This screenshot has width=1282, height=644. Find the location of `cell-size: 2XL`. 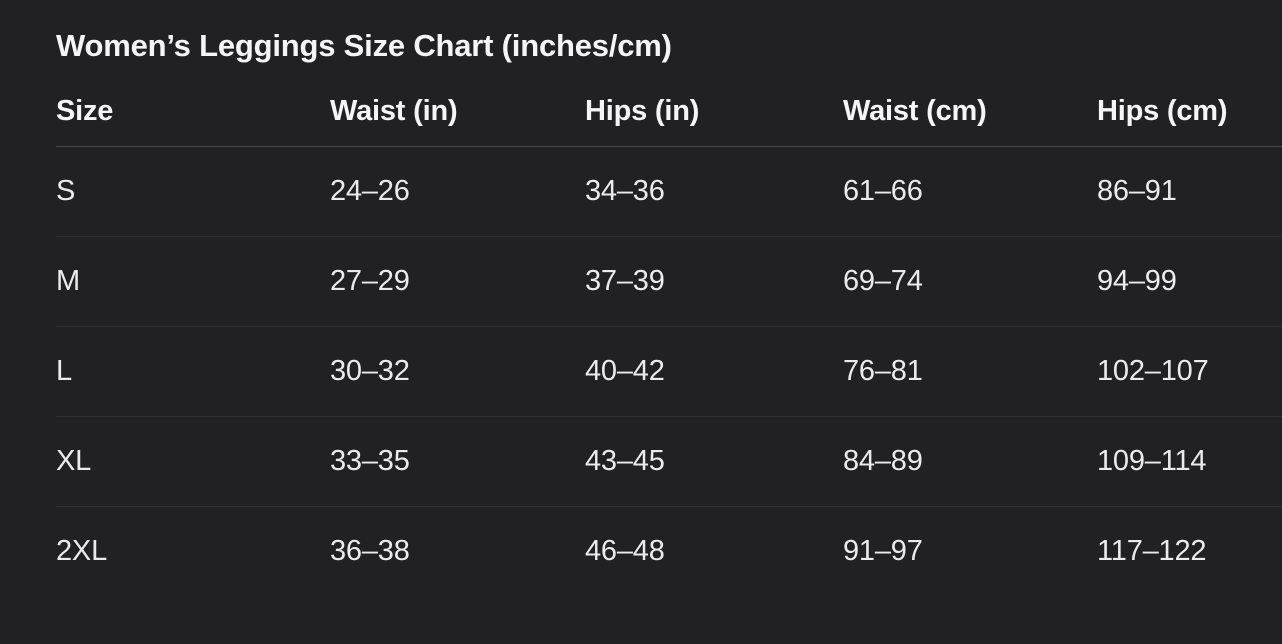

cell-size: 2XL is located at coordinates (81, 551).